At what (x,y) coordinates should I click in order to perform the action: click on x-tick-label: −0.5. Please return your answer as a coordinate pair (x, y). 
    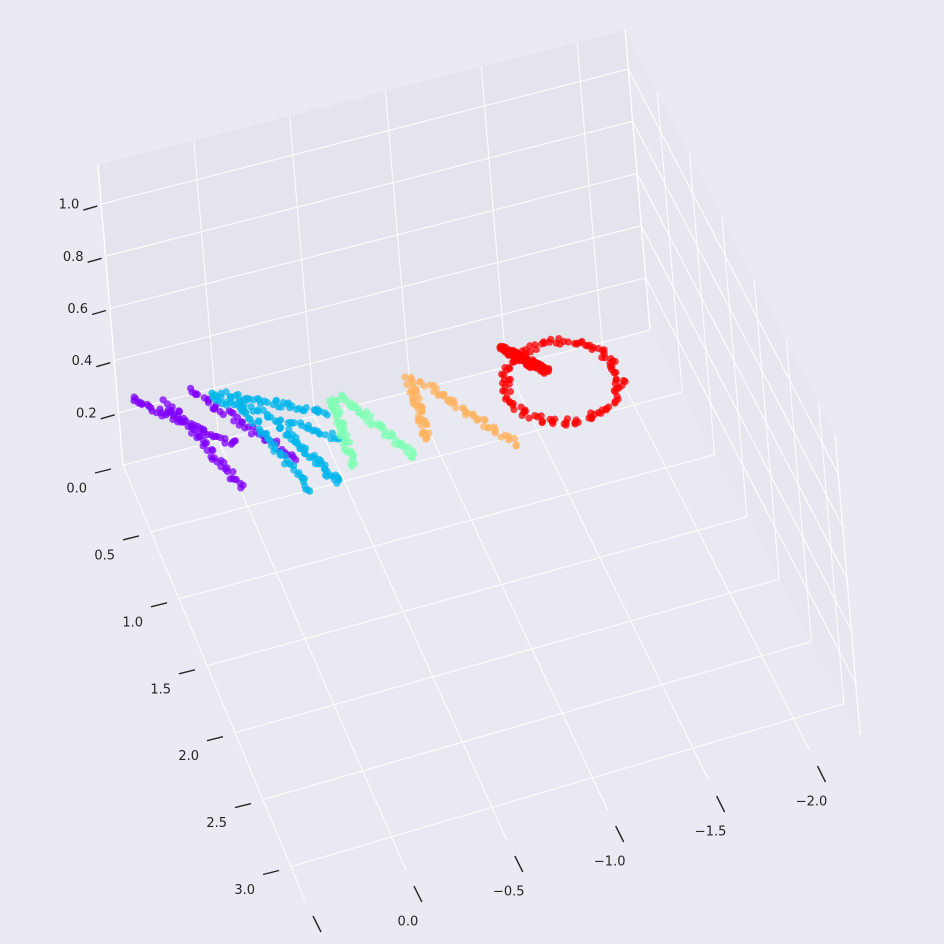
    Looking at the image, I should click on (509, 892).